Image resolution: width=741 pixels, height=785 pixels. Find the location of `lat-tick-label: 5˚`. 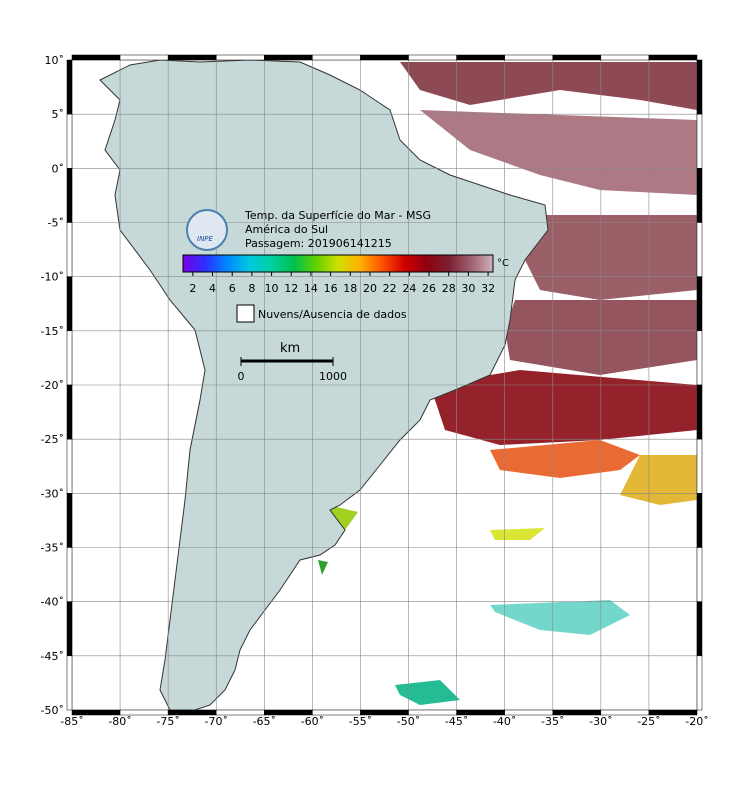

lat-tick-label: 5˚ is located at coordinates (58, 114).